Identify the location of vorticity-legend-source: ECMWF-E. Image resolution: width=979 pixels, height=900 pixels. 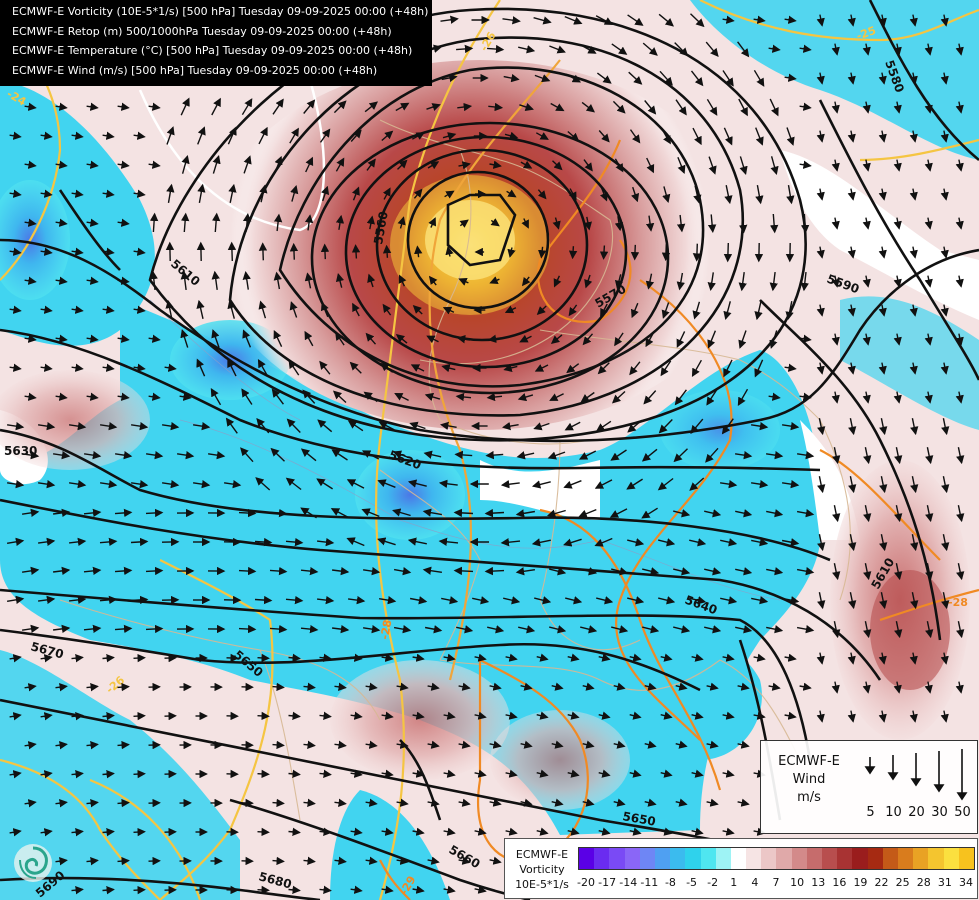
(542, 854).